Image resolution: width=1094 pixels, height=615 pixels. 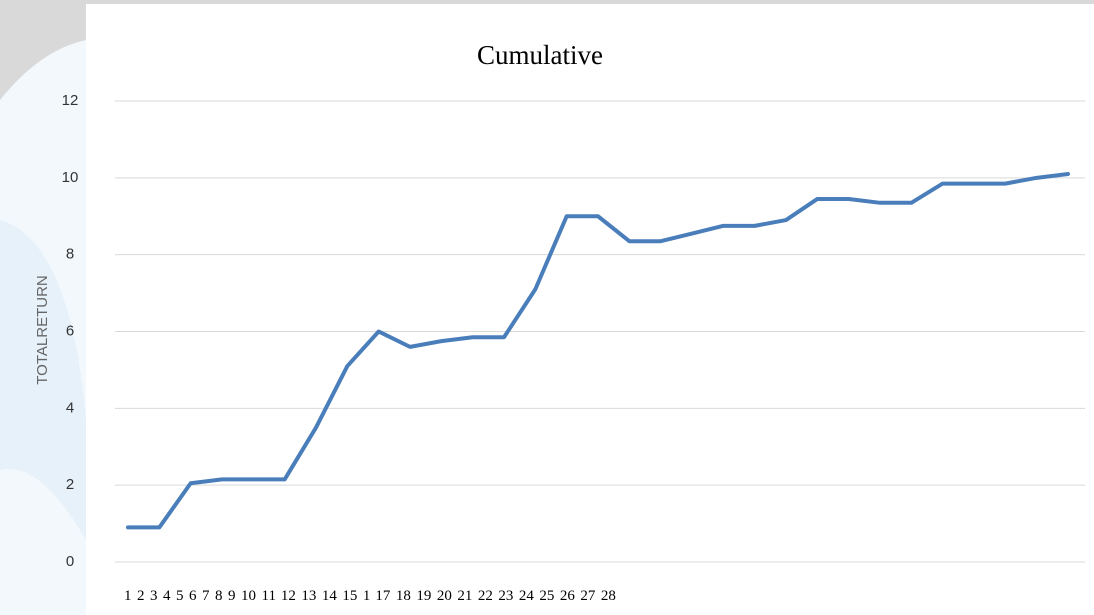 What do you see at coordinates (588, 596) in the screenshot?
I see `x-tick-label: 27` at bounding box center [588, 596].